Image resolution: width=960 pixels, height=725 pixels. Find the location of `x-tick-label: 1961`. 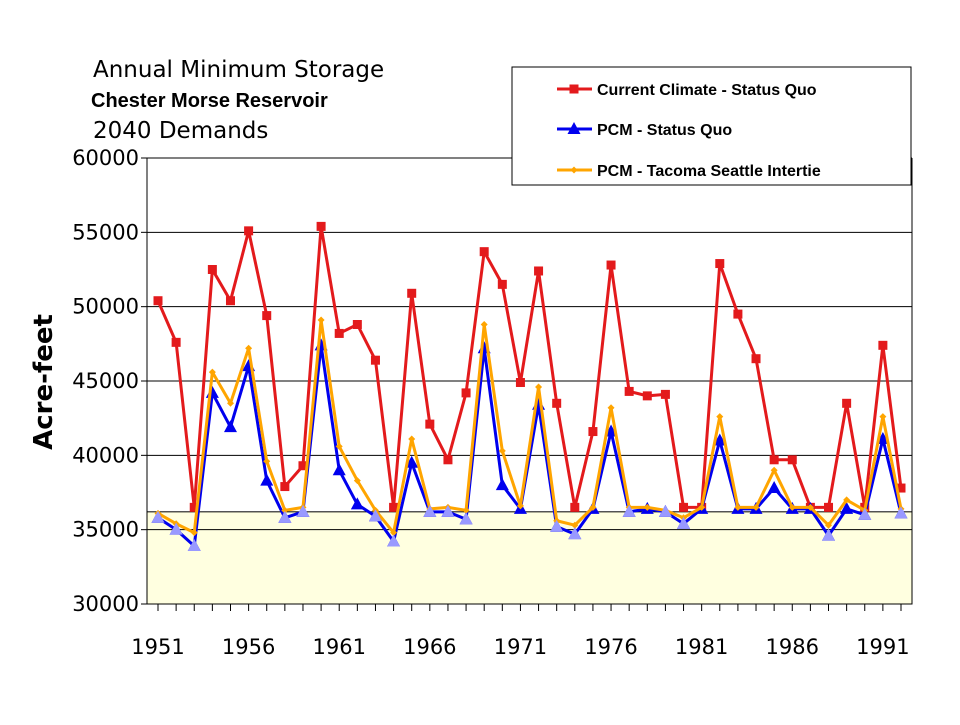

x-tick-label: 1961 is located at coordinates (338, 647).